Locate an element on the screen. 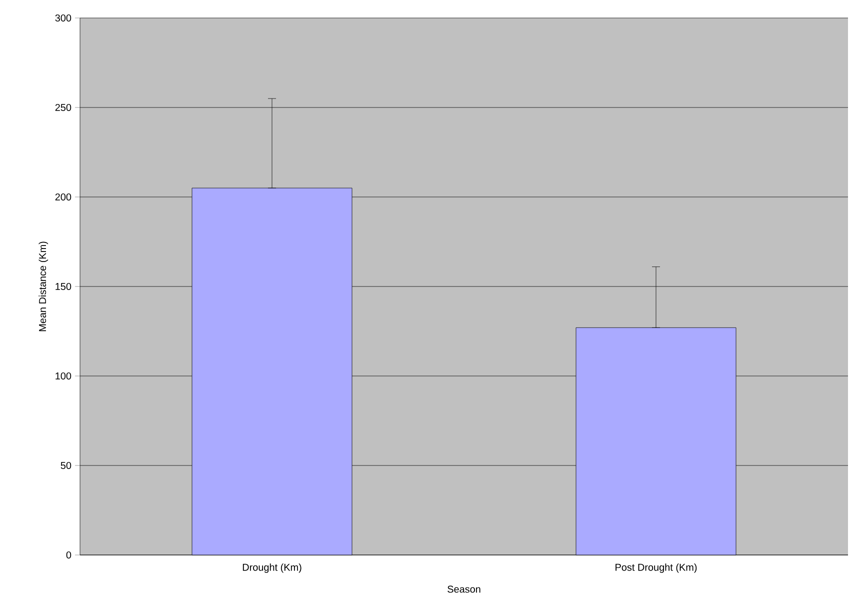 The image size is (859, 609). y-tick-label: 0 is located at coordinates (69, 555).